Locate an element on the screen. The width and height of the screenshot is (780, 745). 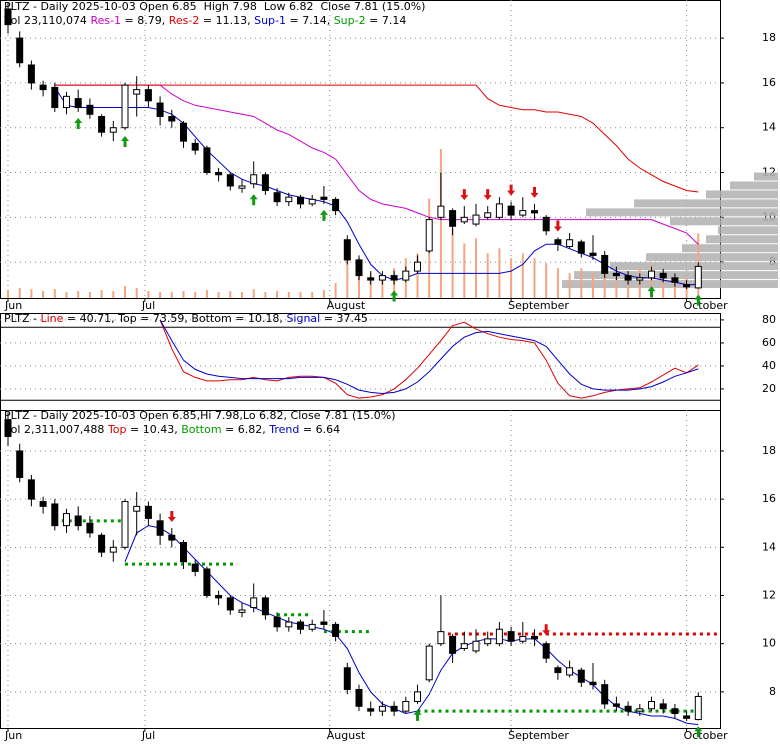
x-tick-label: September is located at coordinates (538, 305).